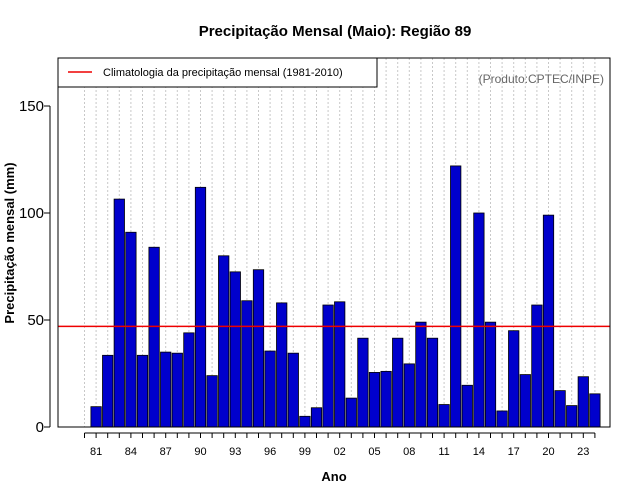  I want to click on y-tick-label: 150, so click(31, 106).